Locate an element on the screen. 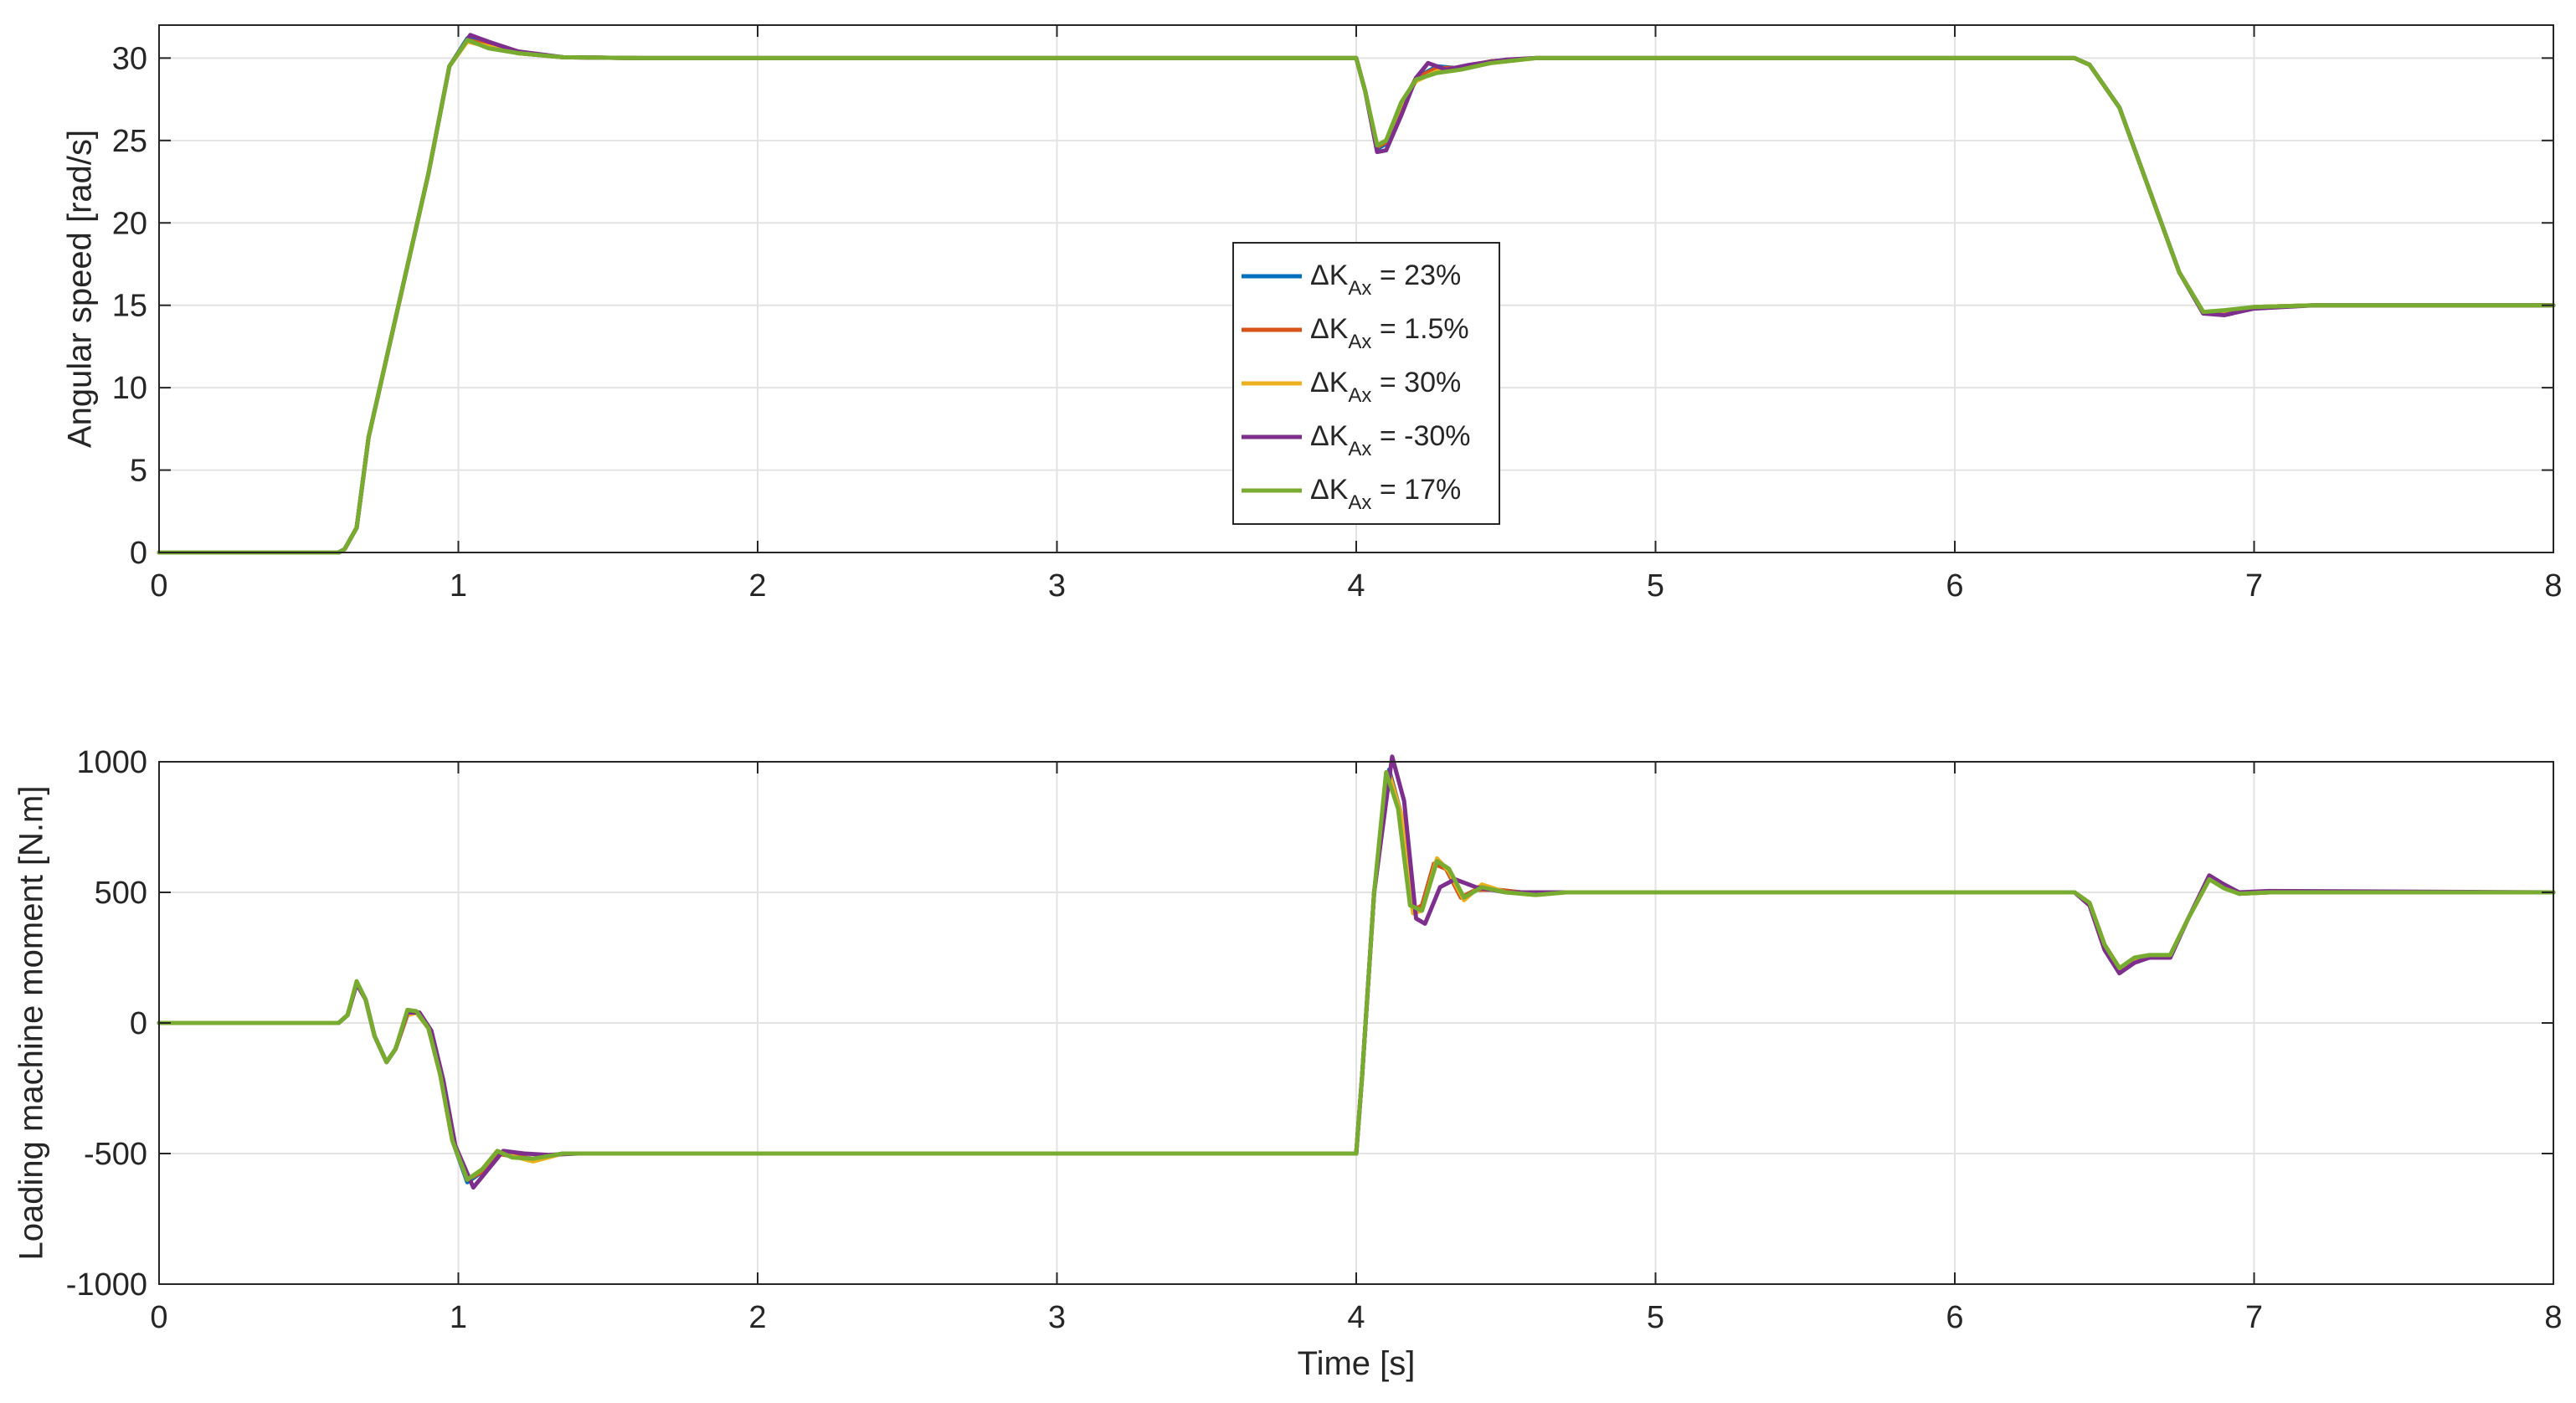 The width and height of the screenshot is (2576, 1403). speed-y-axis-label: Angular speed [rad/s] is located at coordinates (81, 289).